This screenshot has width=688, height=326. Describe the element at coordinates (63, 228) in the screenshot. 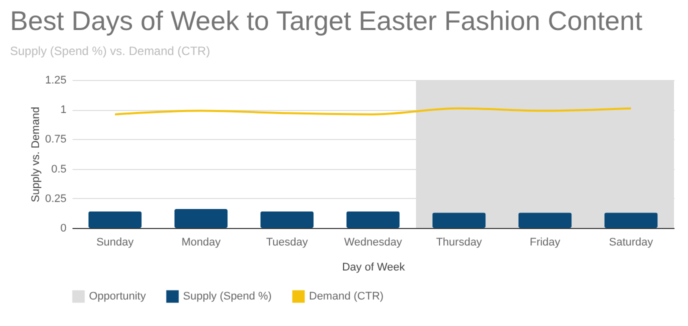

I see `y-tick-label: 0` at that location.